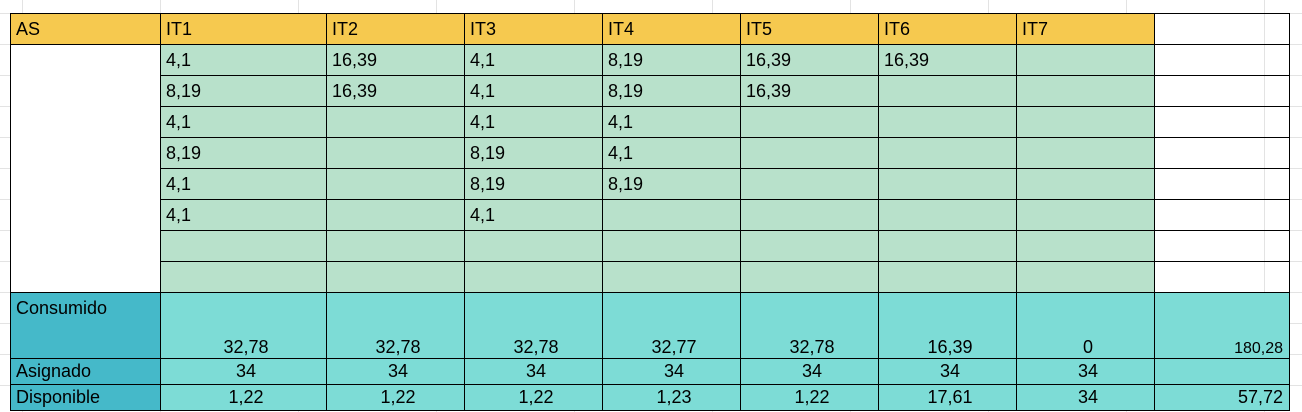  What do you see at coordinates (671, 371) in the screenshot?
I see `asignado-cell-it4: 34` at bounding box center [671, 371].